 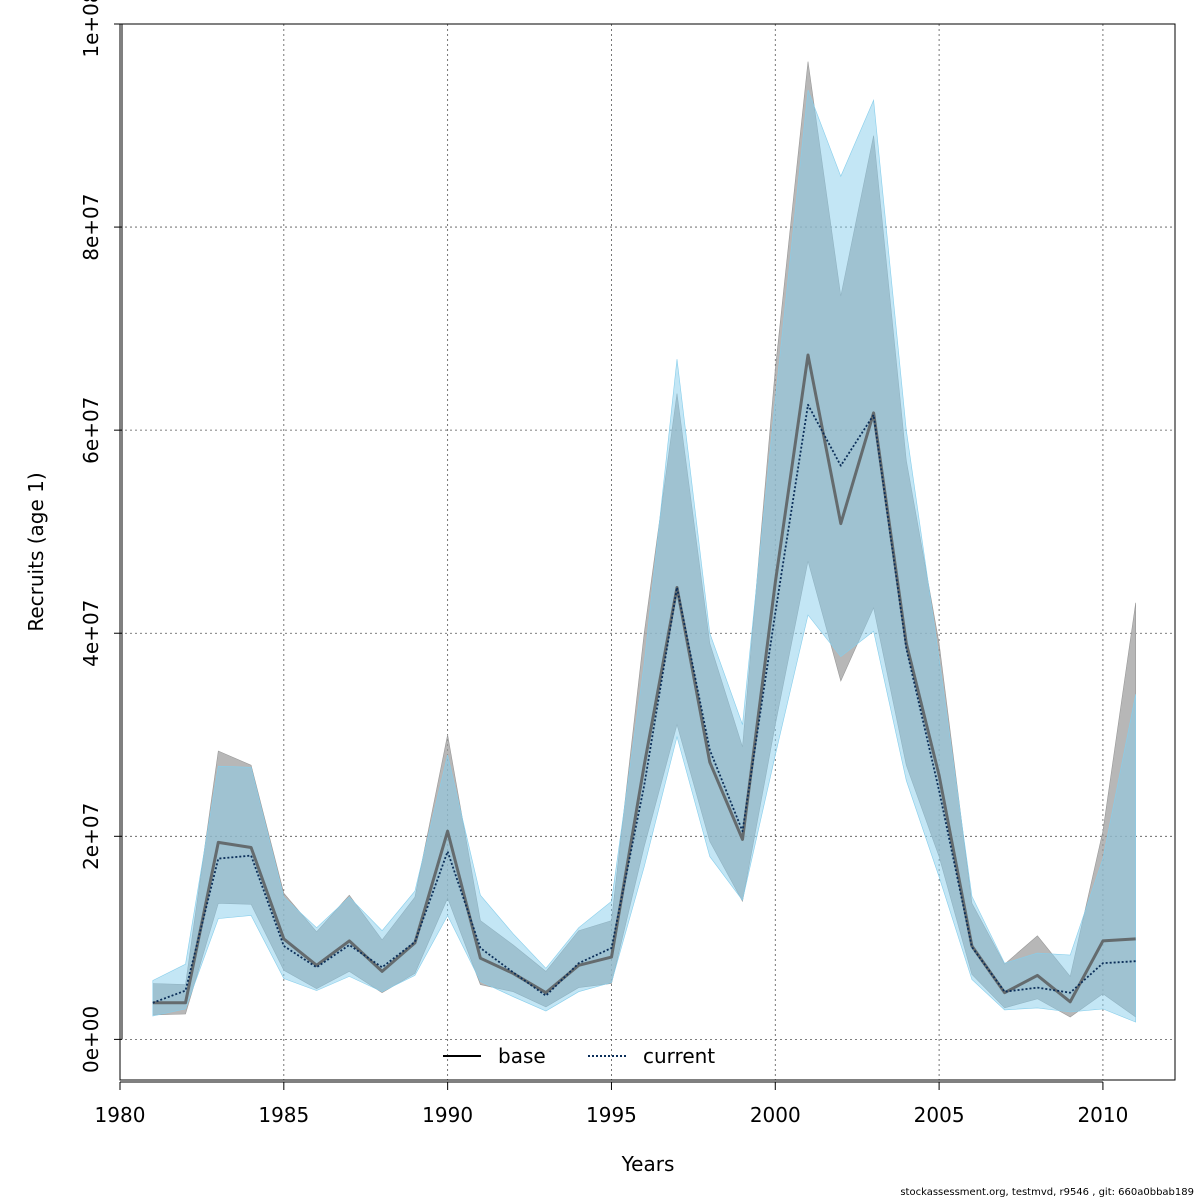 I want to click on x-tick-label: 1995, so click(x=611, y=1115).